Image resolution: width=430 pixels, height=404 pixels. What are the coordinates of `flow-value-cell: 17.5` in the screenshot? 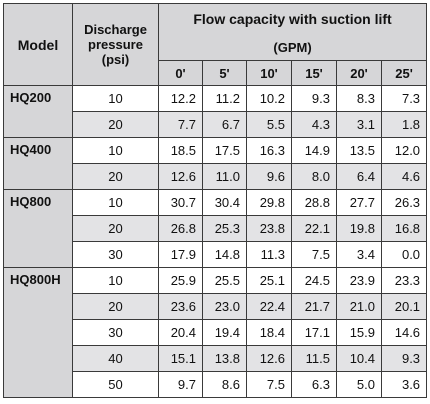 It's located at (224, 150).